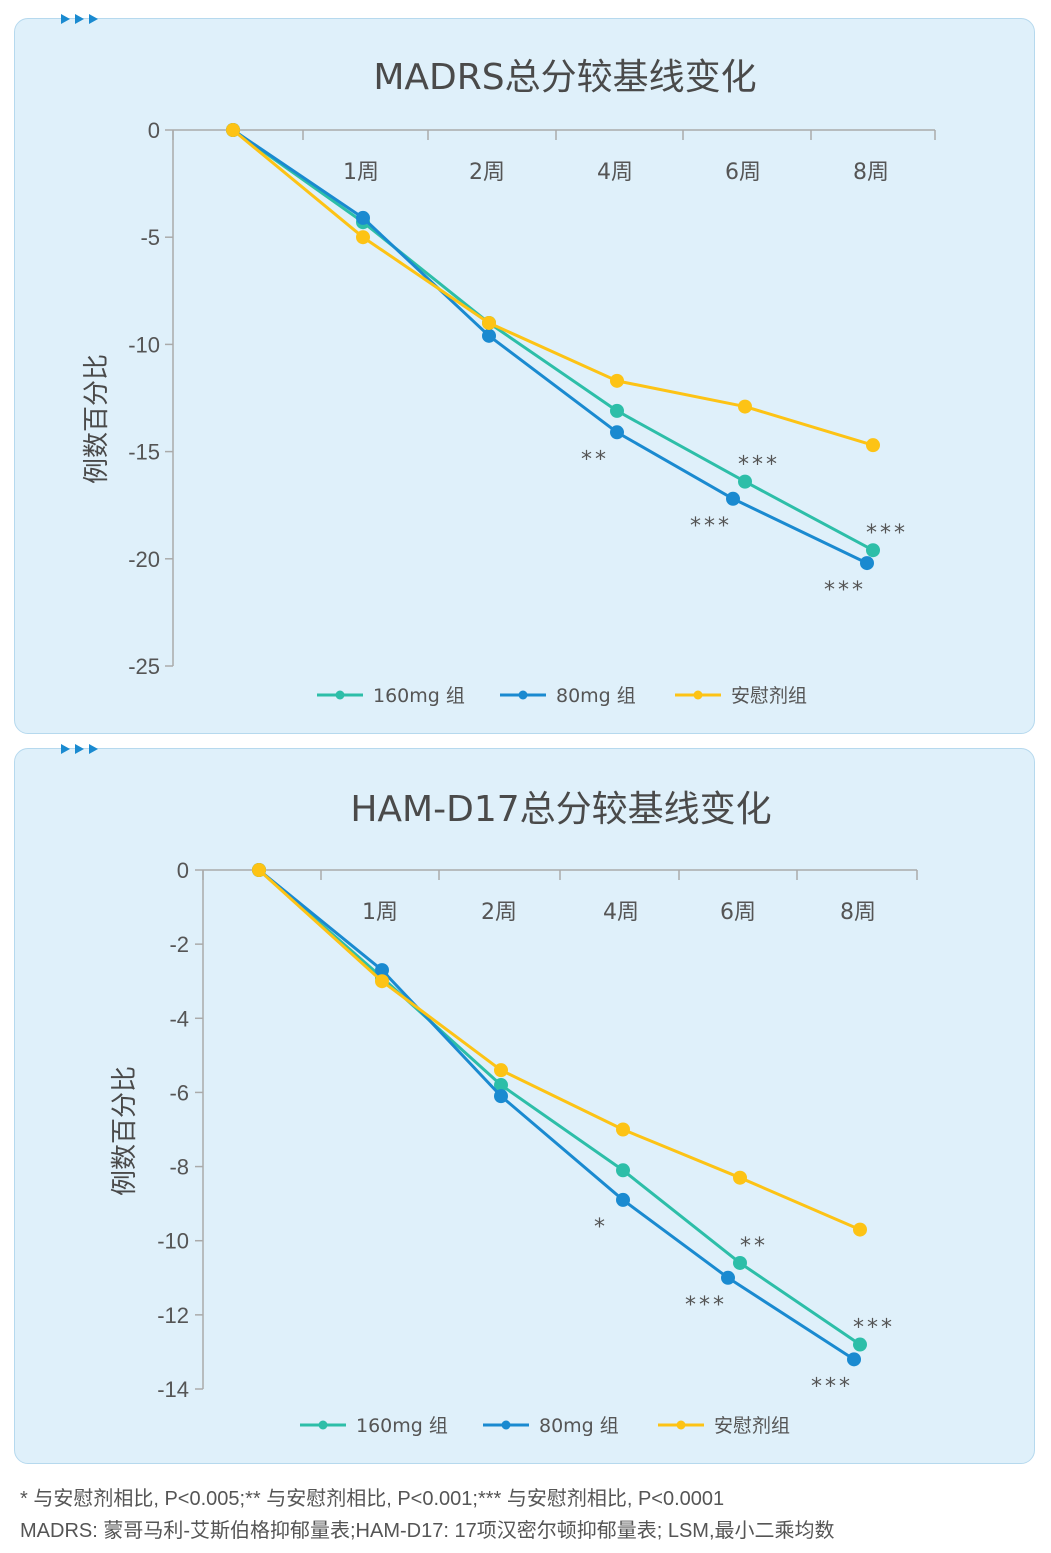 This screenshot has width=1051, height=1553. What do you see at coordinates (179, 1092) in the screenshot?
I see `y-tick-label: -6` at bounding box center [179, 1092].